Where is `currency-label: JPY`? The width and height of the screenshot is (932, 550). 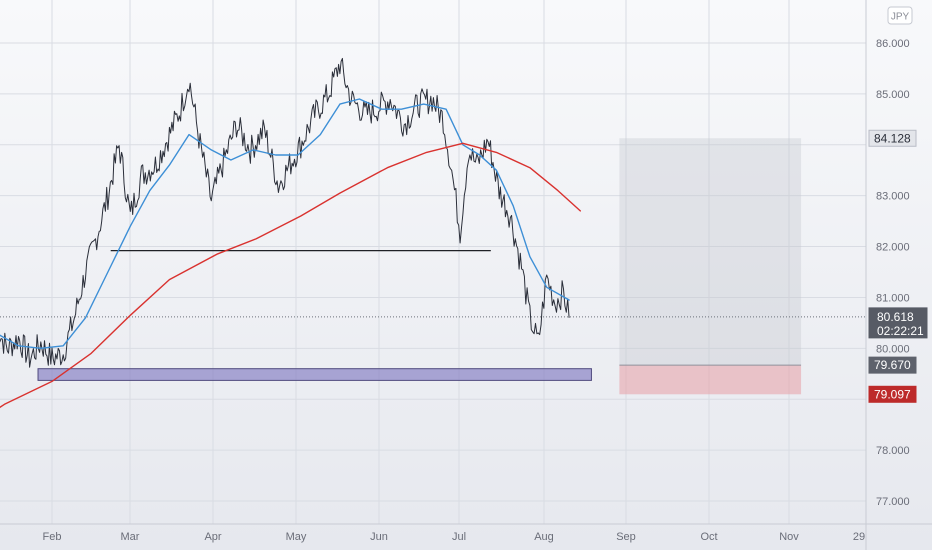
currency-label: JPY is located at coordinates (900, 17).